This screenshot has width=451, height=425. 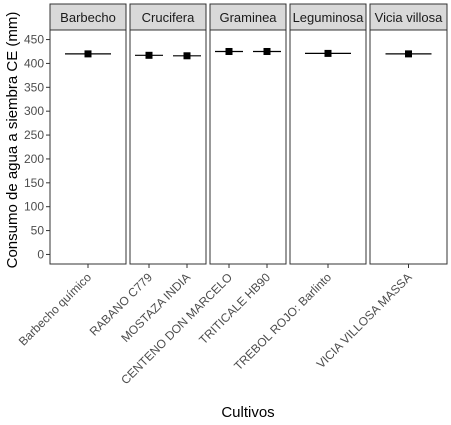 I want to click on x-axis-title: Cultivos, so click(x=247, y=412).